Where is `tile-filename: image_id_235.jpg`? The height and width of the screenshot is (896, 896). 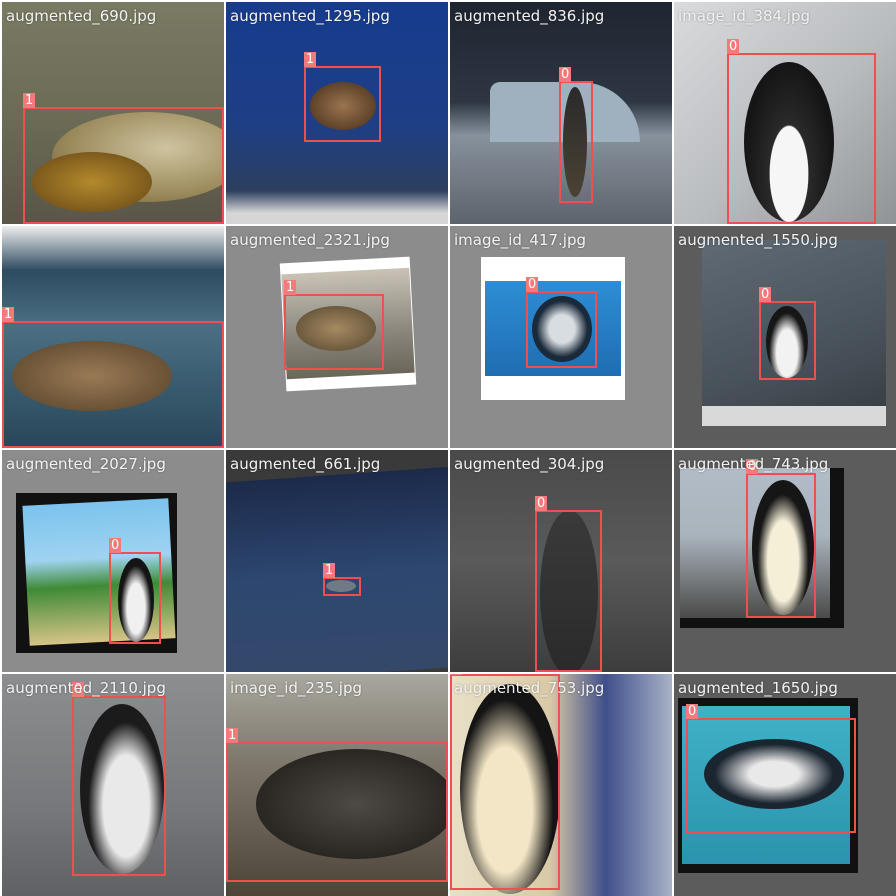 tile-filename: image_id_235.jpg is located at coordinates (296, 688).